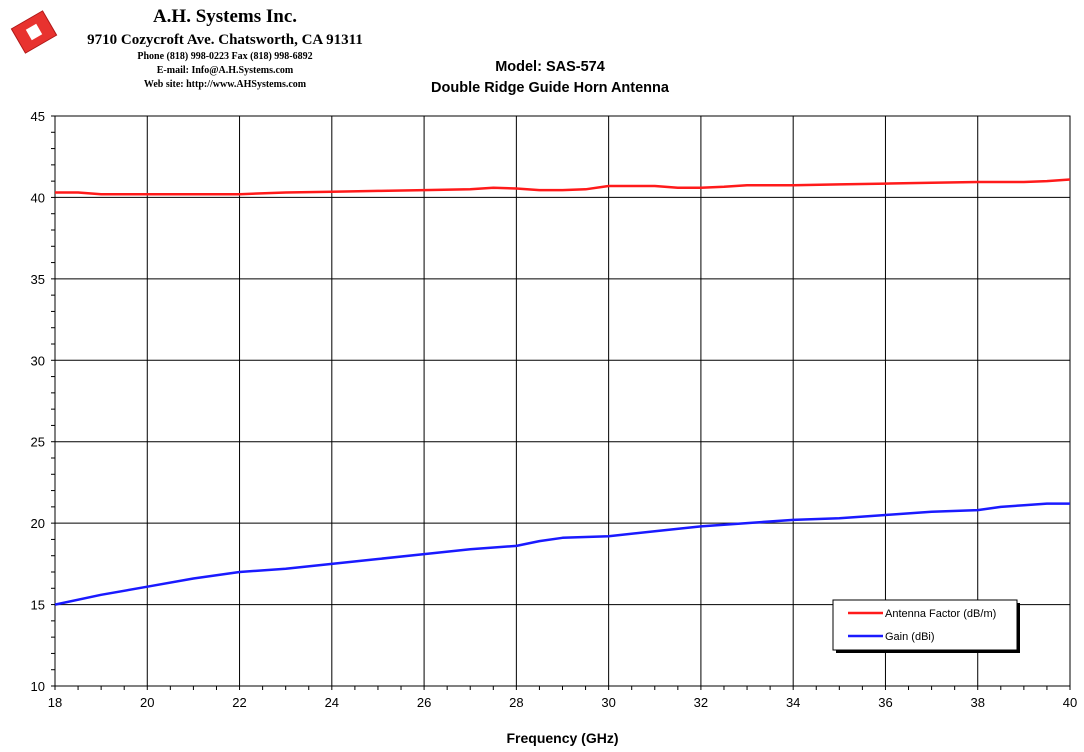 Image resolution: width=1084 pixels, height=752 pixels. Describe the element at coordinates (424, 702) in the screenshot. I see `x-tick-label: 26` at that location.